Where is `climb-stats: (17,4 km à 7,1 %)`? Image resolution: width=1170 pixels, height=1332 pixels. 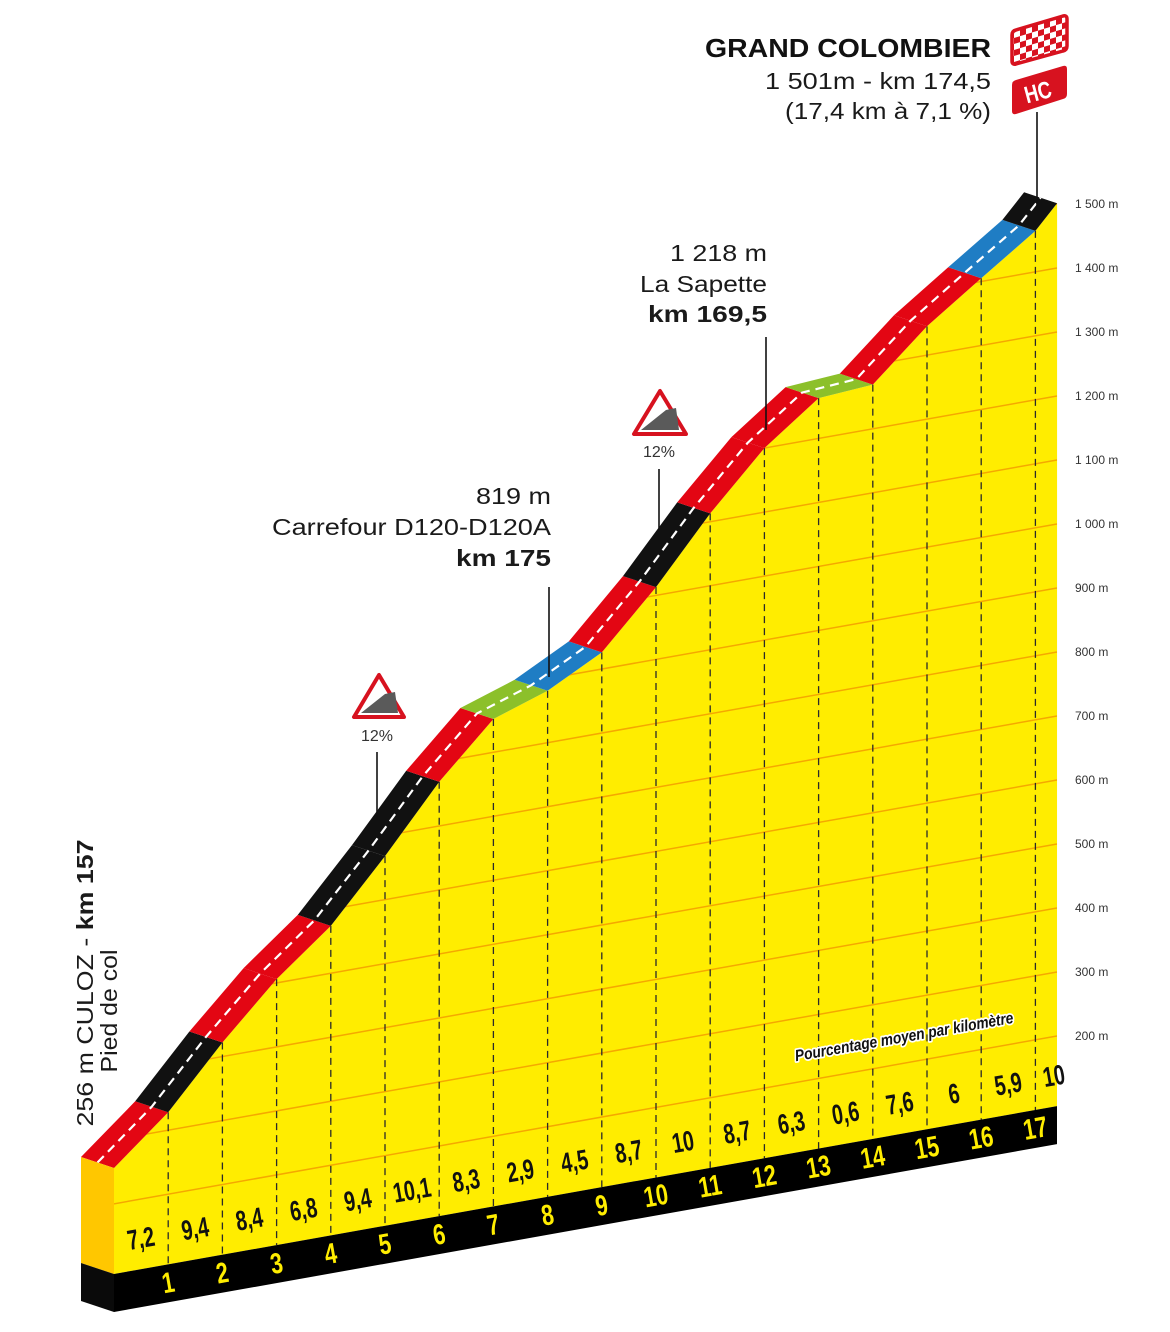 climb-stats: (17,4 km à 7,1 %) is located at coordinates (888, 111).